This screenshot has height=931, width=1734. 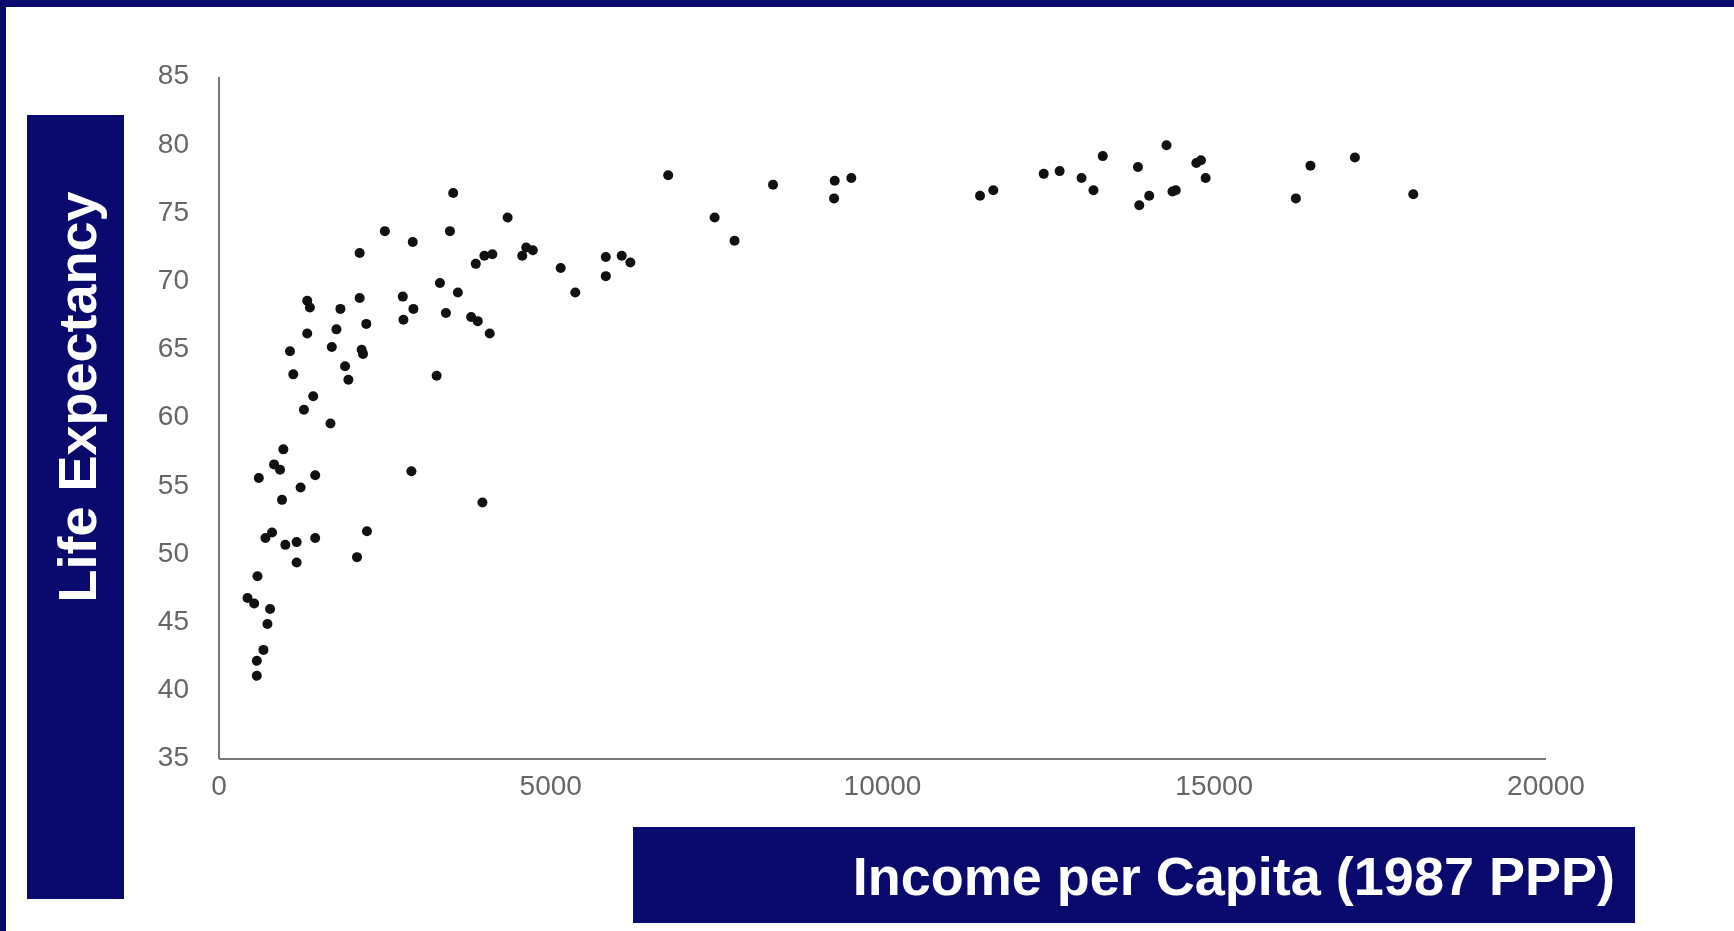 I want to click on y-tick-label: 70, so click(x=173, y=279).